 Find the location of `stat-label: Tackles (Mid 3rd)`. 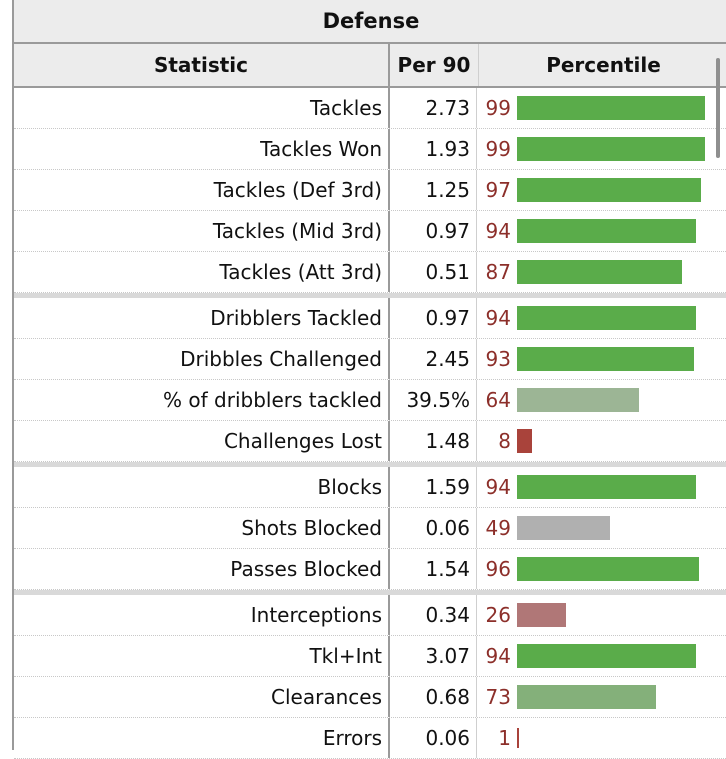

stat-label: Tackles (Mid 3rd) is located at coordinates (297, 231).